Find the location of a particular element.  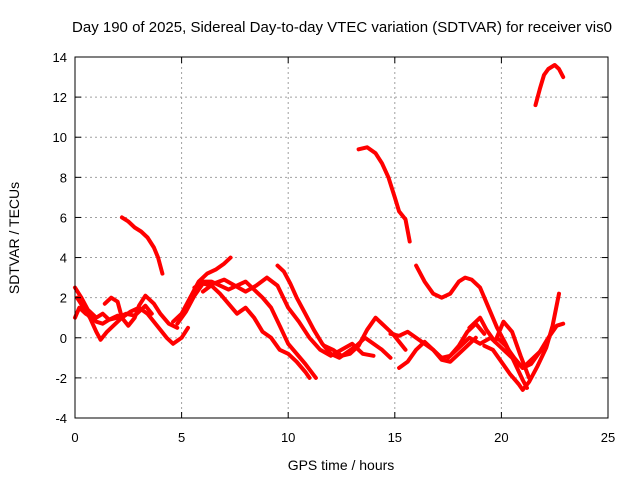

y-tick-label: 10 is located at coordinates (60, 137).